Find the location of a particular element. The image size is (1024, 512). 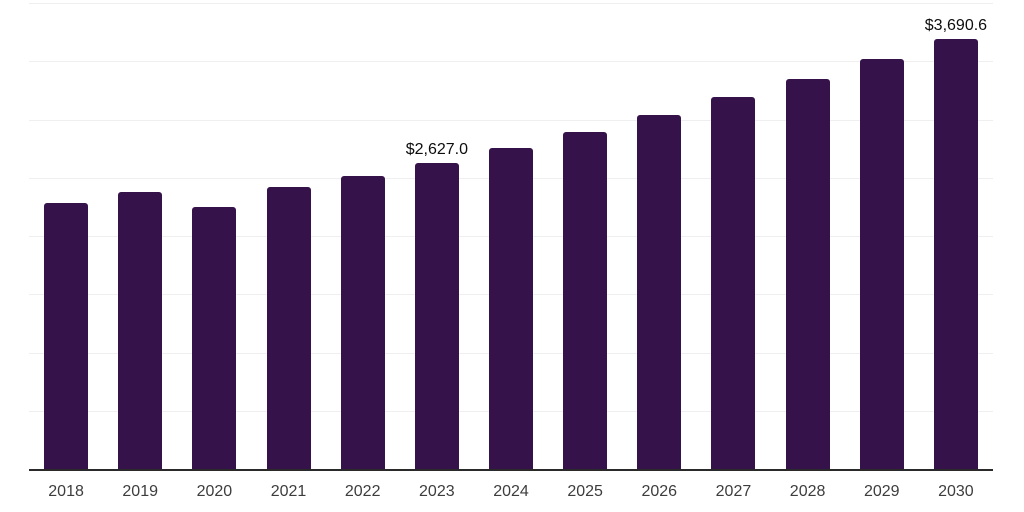

x-tick-2023: 2023 is located at coordinates (437, 491).